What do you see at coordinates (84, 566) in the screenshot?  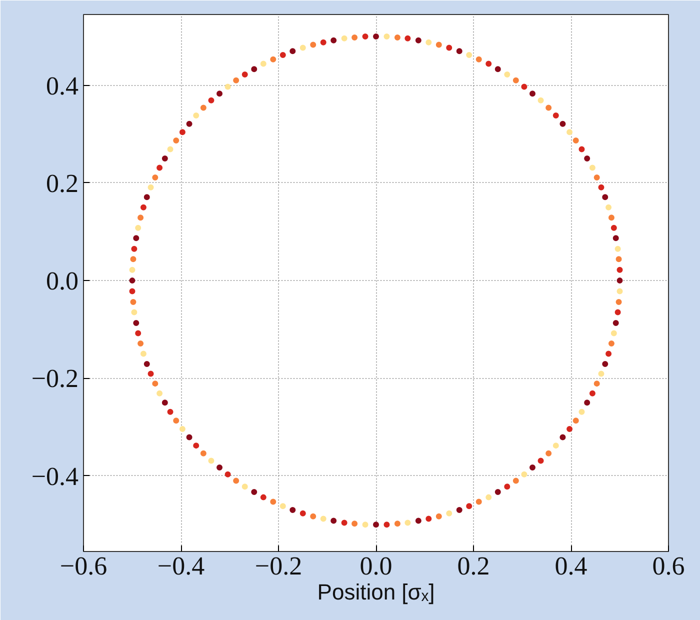 I see `x-tick-label: −0.6` at bounding box center [84, 566].